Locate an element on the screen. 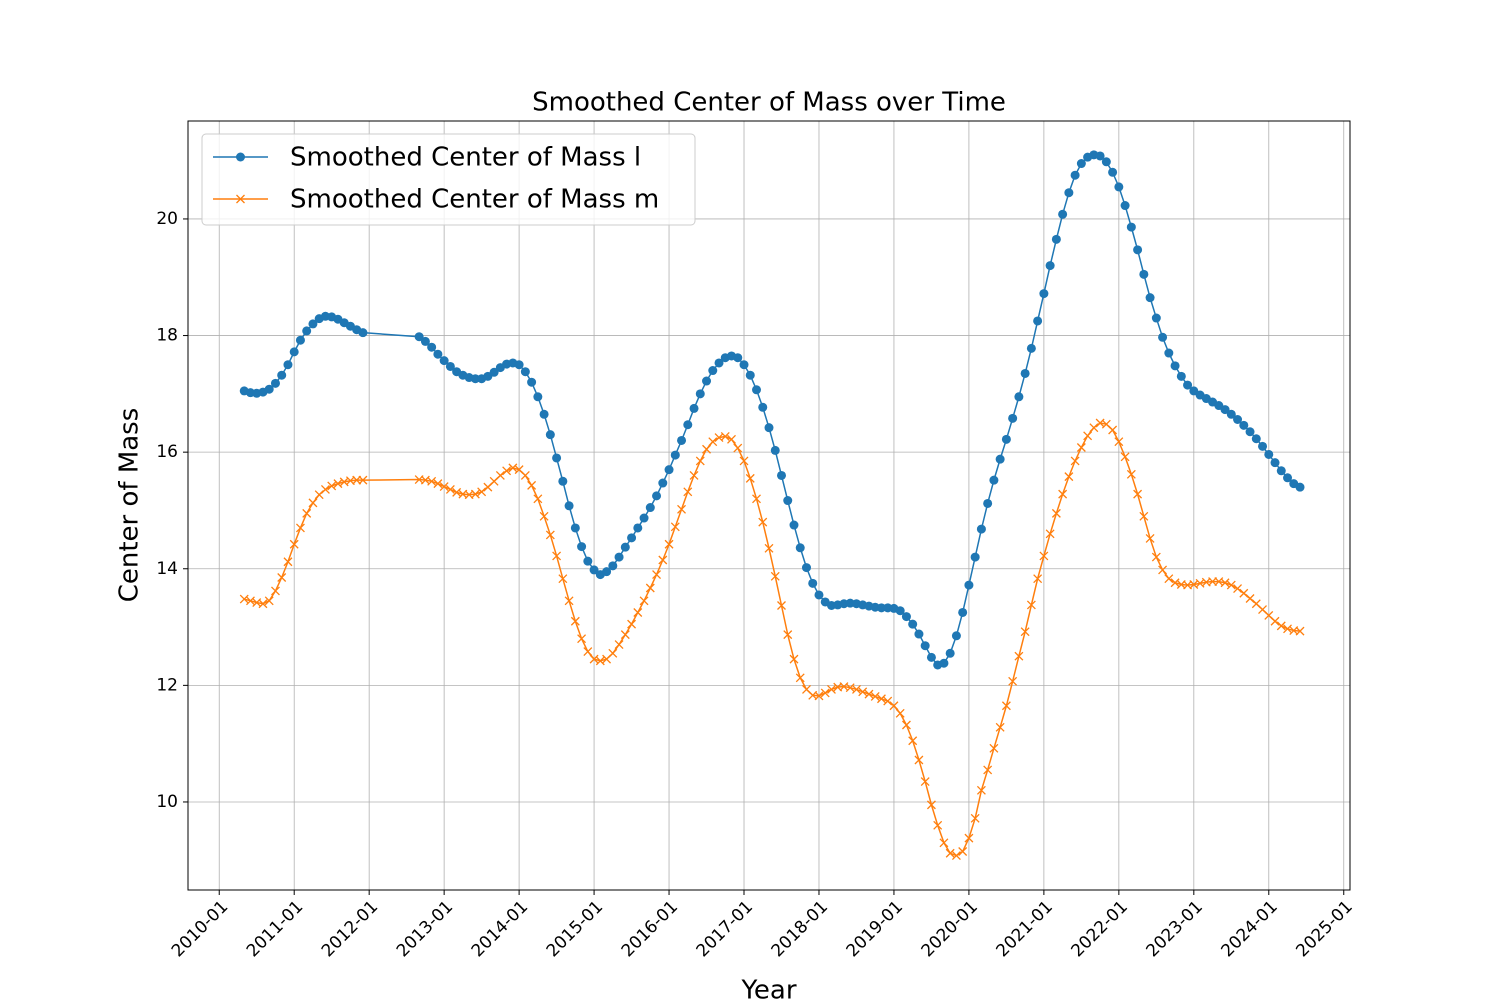 The image size is (1500, 1000). legend-label: Smoothed Center of Mass l is located at coordinates (465, 158).